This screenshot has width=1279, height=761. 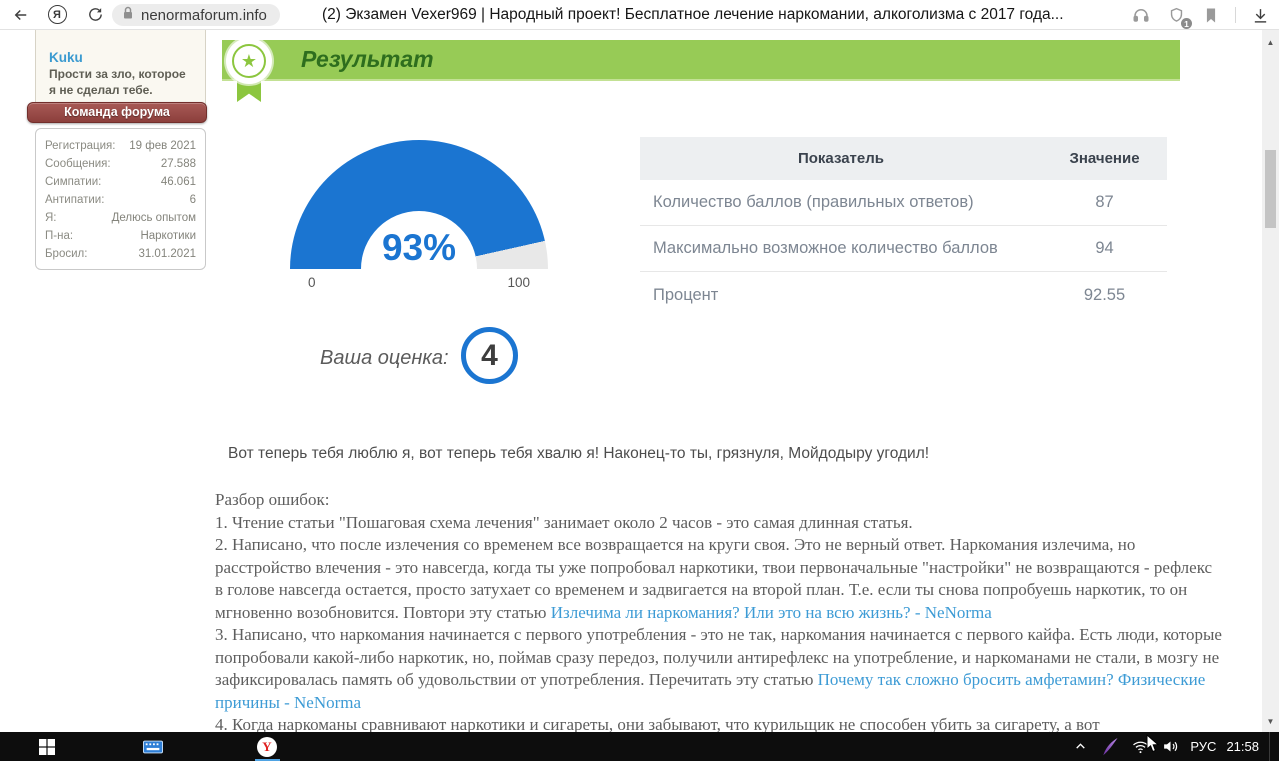 What do you see at coordinates (312, 282) in the screenshot?
I see `gauge-min-label: 0` at bounding box center [312, 282].